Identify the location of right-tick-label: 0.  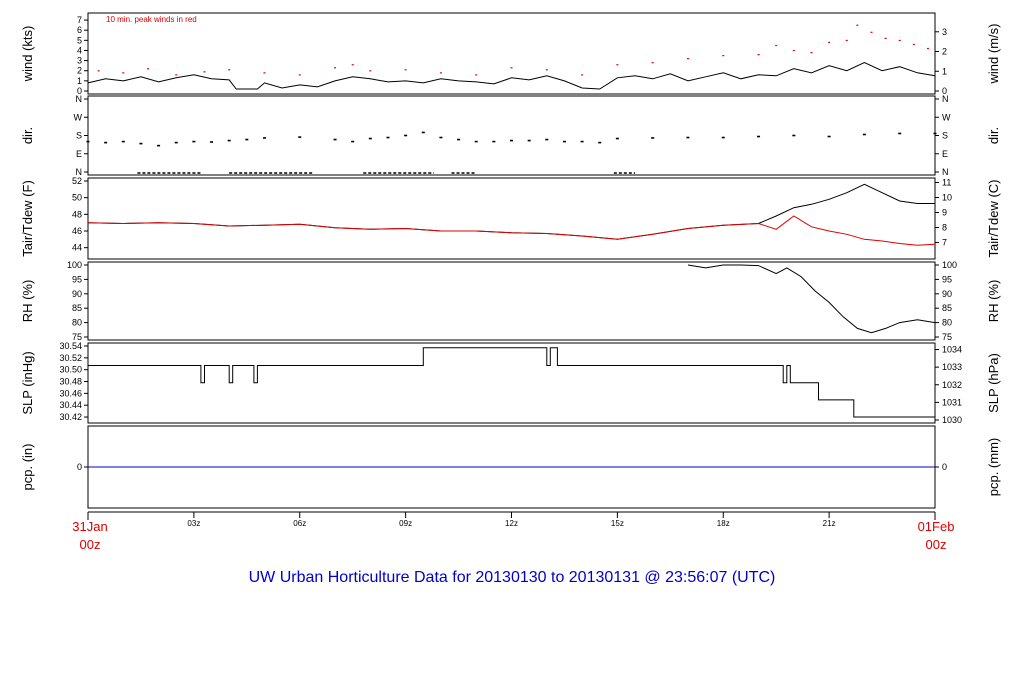
(944, 91).